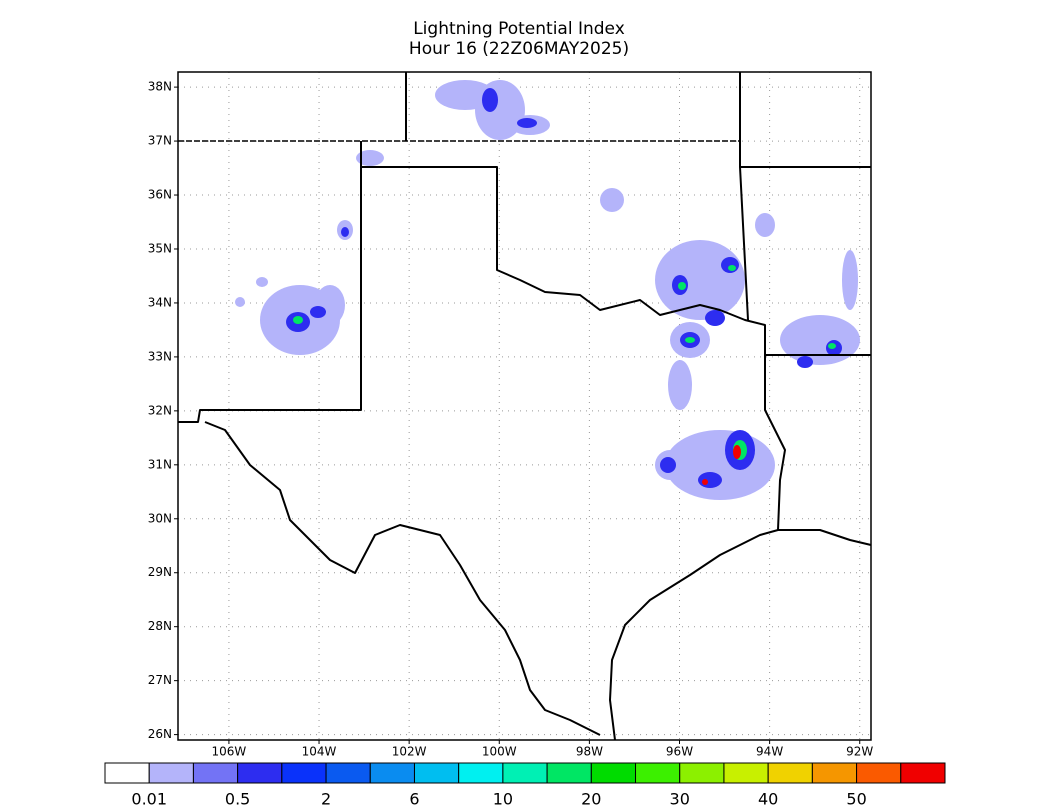 This screenshot has width=1050, height=812. What do you see at coordinates (525, 785) in the screenshot?
I see `colorbar: 0.01 0.5 2 6 10 20 30 40 50` at bounding box center [525, 785].